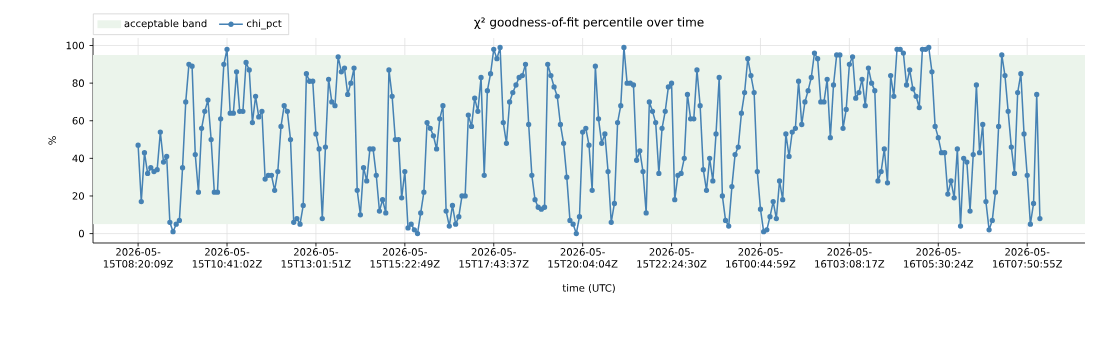 The image size is (1100, 360). I want to click on x-tick-label: 2026-05-16T00:44:59Z, so click(761, 258).